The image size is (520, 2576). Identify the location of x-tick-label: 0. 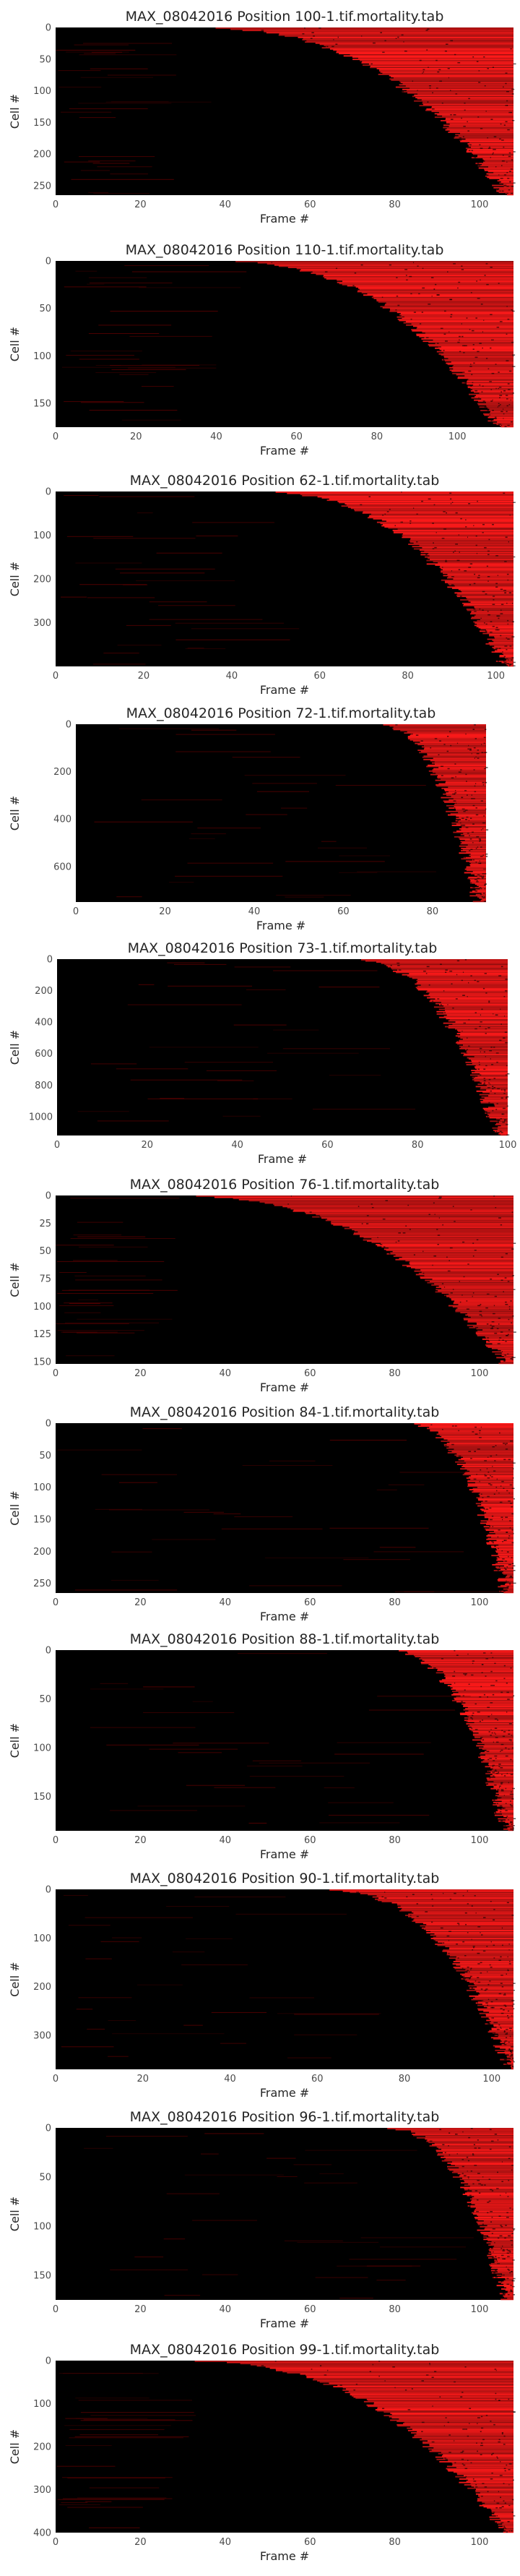
(55, 437).